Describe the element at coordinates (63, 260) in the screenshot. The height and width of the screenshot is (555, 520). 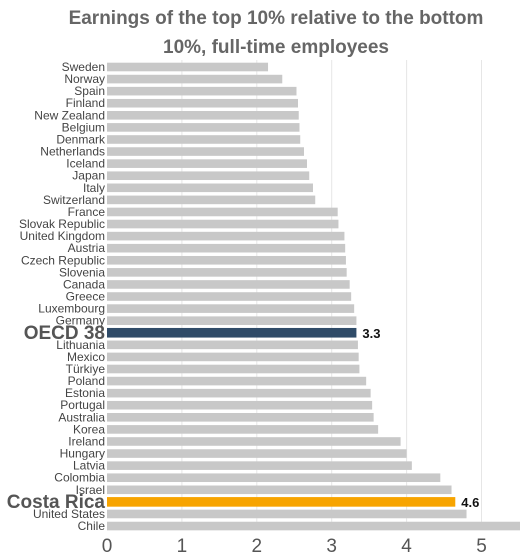
I see `category-label: Czech Republic` at that location.